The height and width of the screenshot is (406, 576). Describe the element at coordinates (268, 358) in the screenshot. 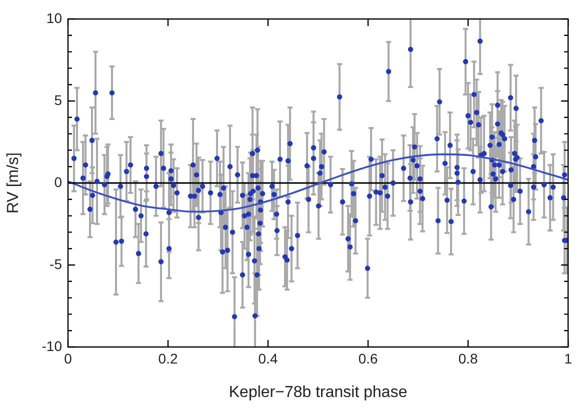

I see `x-tick-label: 0.4` at that location.